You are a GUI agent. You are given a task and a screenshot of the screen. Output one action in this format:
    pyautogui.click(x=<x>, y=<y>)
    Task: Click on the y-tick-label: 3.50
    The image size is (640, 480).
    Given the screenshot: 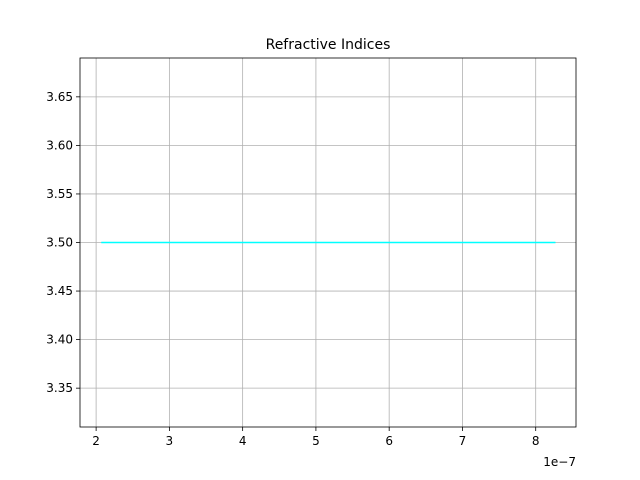 What is the action you would take?
    pyautogui.click(x=59, y=243)
    